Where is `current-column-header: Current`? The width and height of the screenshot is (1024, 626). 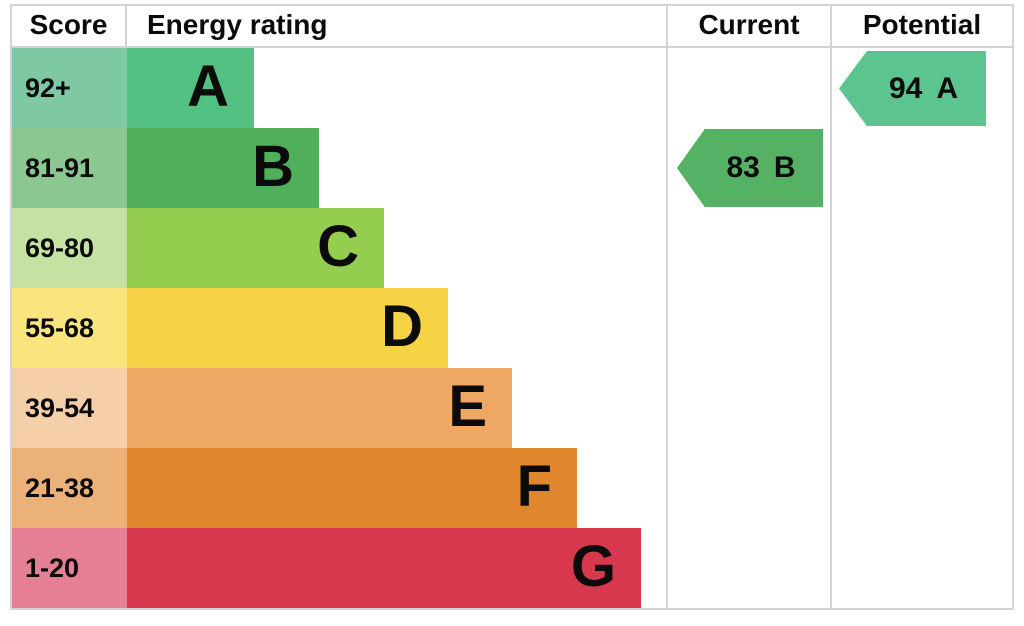 current-column-header: Current is located at coordinates (748, 26).